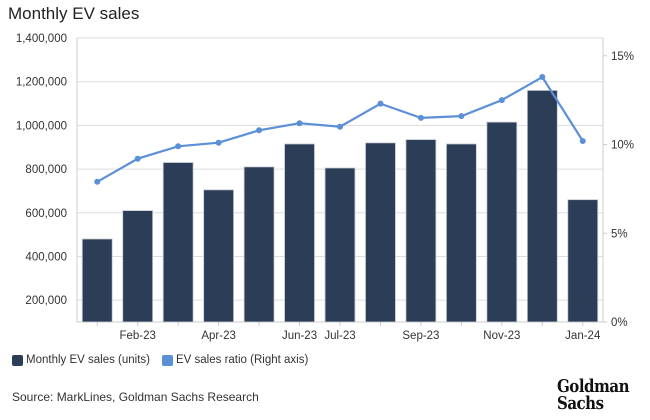 This screenshot has height=420, width=650. Describe the element at coordinates (46, 257) in the screenshot. I see `left-tick-label: 400,000` at that location.